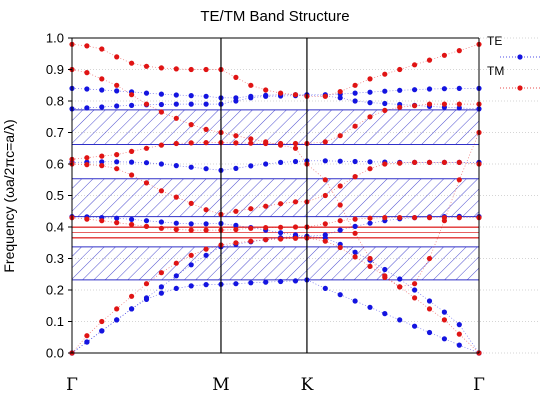  Describe the element at coordinates (55, 101) in the screenshot. I see `y-tick-label: 0.8` at that location.